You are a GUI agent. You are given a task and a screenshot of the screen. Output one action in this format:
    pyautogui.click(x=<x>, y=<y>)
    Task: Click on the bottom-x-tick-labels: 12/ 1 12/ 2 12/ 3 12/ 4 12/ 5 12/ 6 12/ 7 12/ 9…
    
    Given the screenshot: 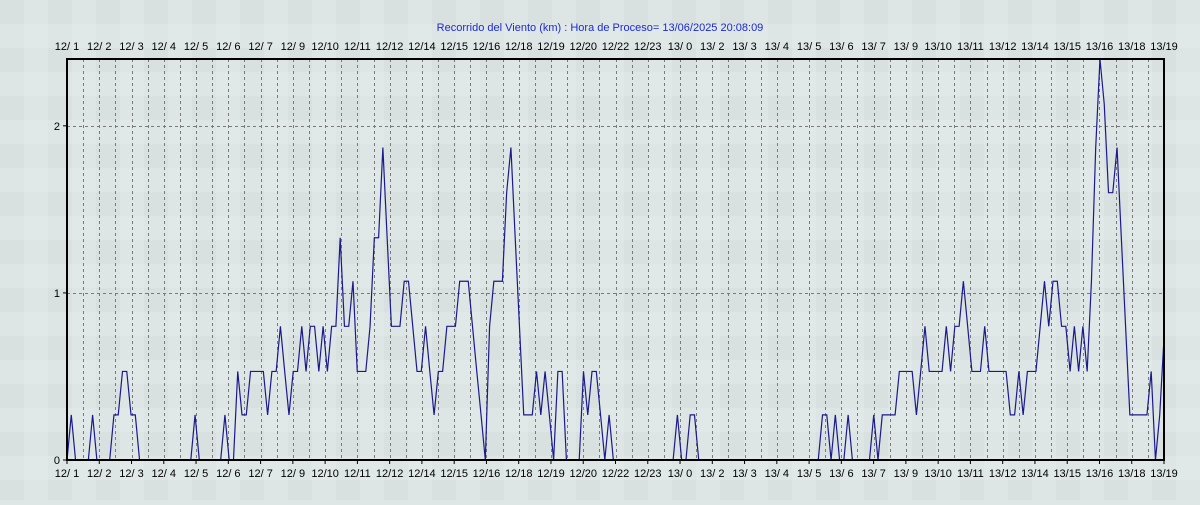 What is the action you would take?
    pyautogui.click(x=616, y=470)
    